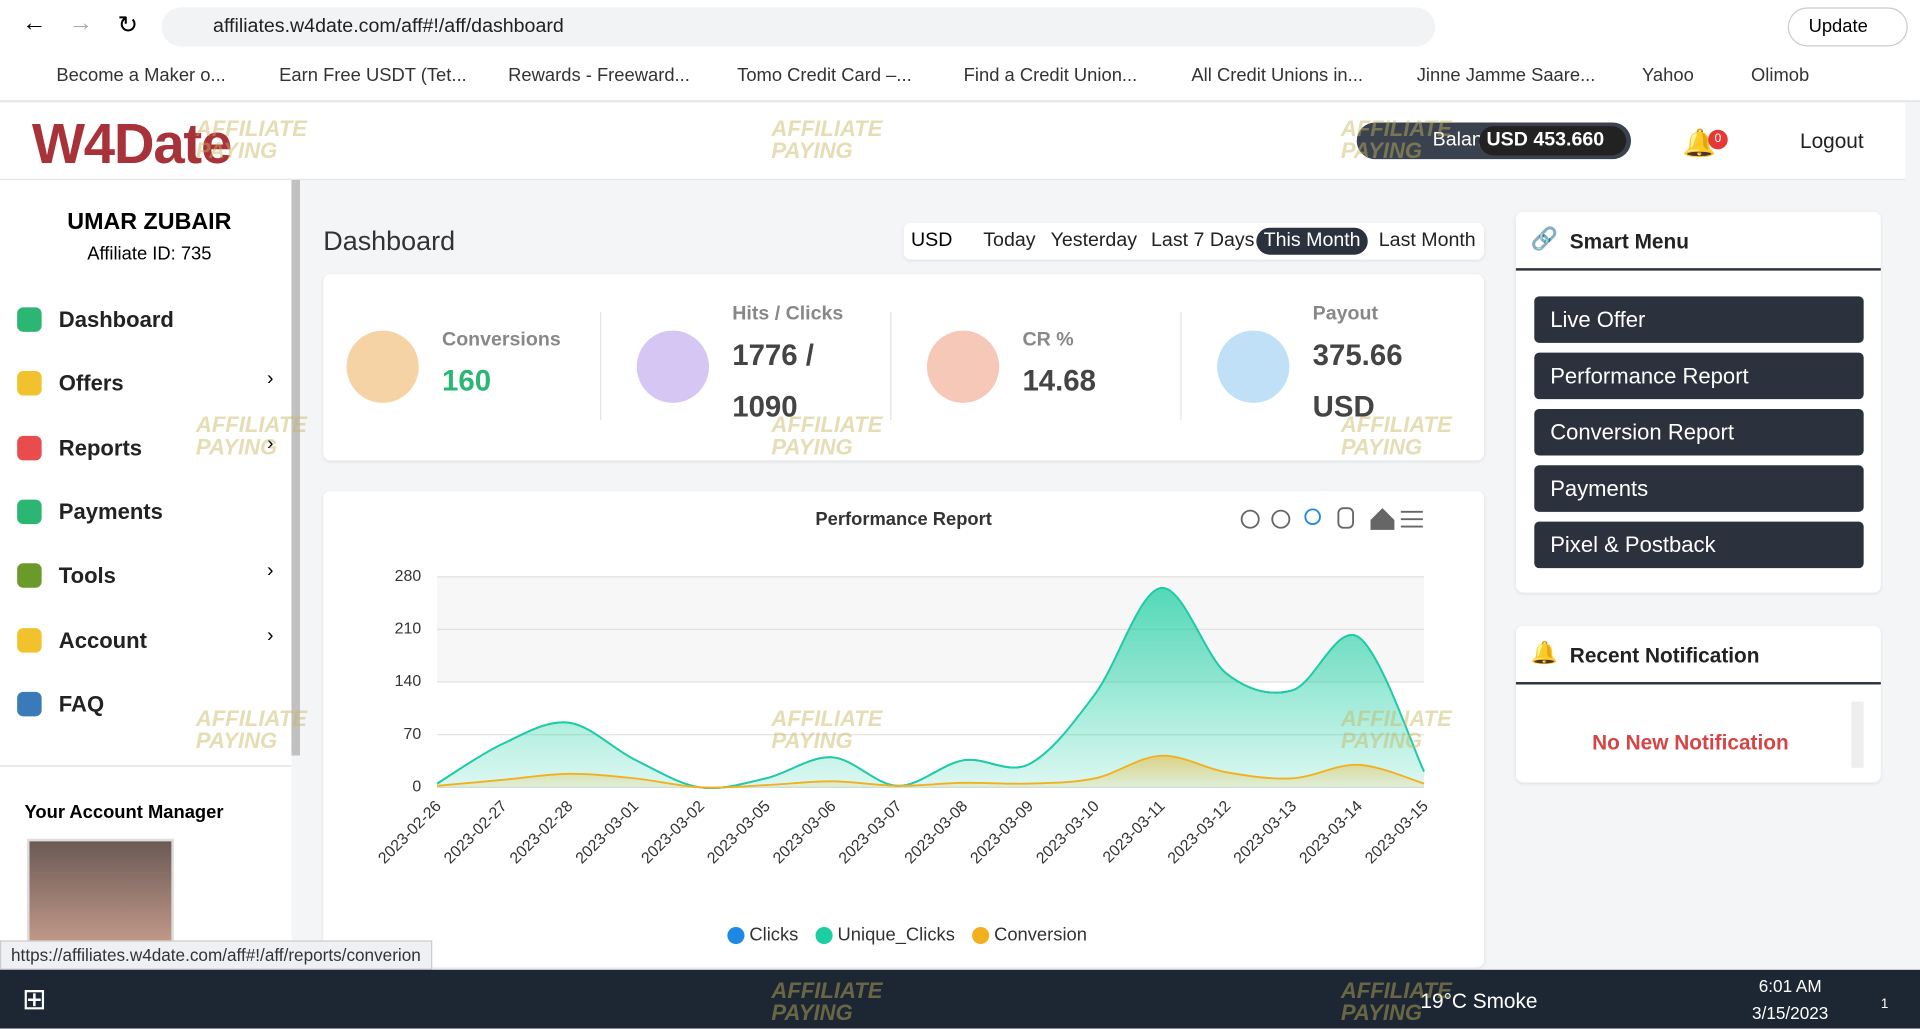  Describe the element at coordinates (963, 366) in the screenshot. I see `stat-icon` at that location.